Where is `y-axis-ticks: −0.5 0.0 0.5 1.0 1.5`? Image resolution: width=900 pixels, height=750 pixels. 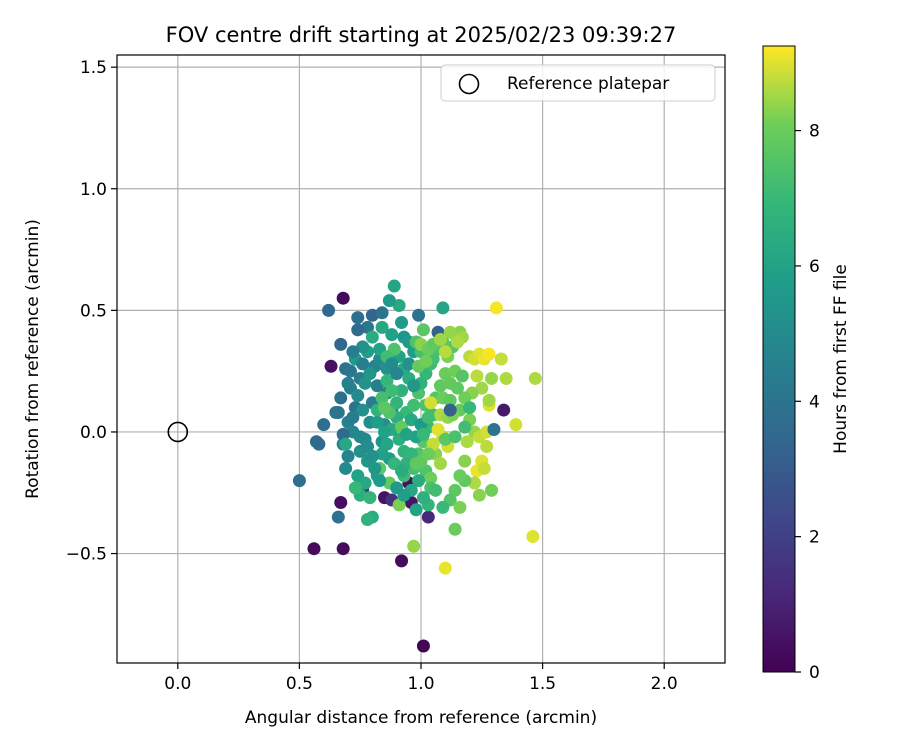 y-axis-ticks: −0.5 0.0 0.5 1.0 1.5 is located at coordinates (91, 311).